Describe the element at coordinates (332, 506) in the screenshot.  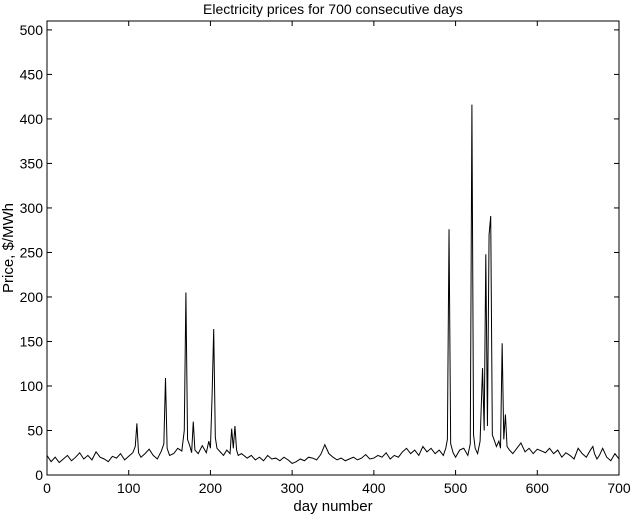
I see `x-axis-label: day number` at that location.